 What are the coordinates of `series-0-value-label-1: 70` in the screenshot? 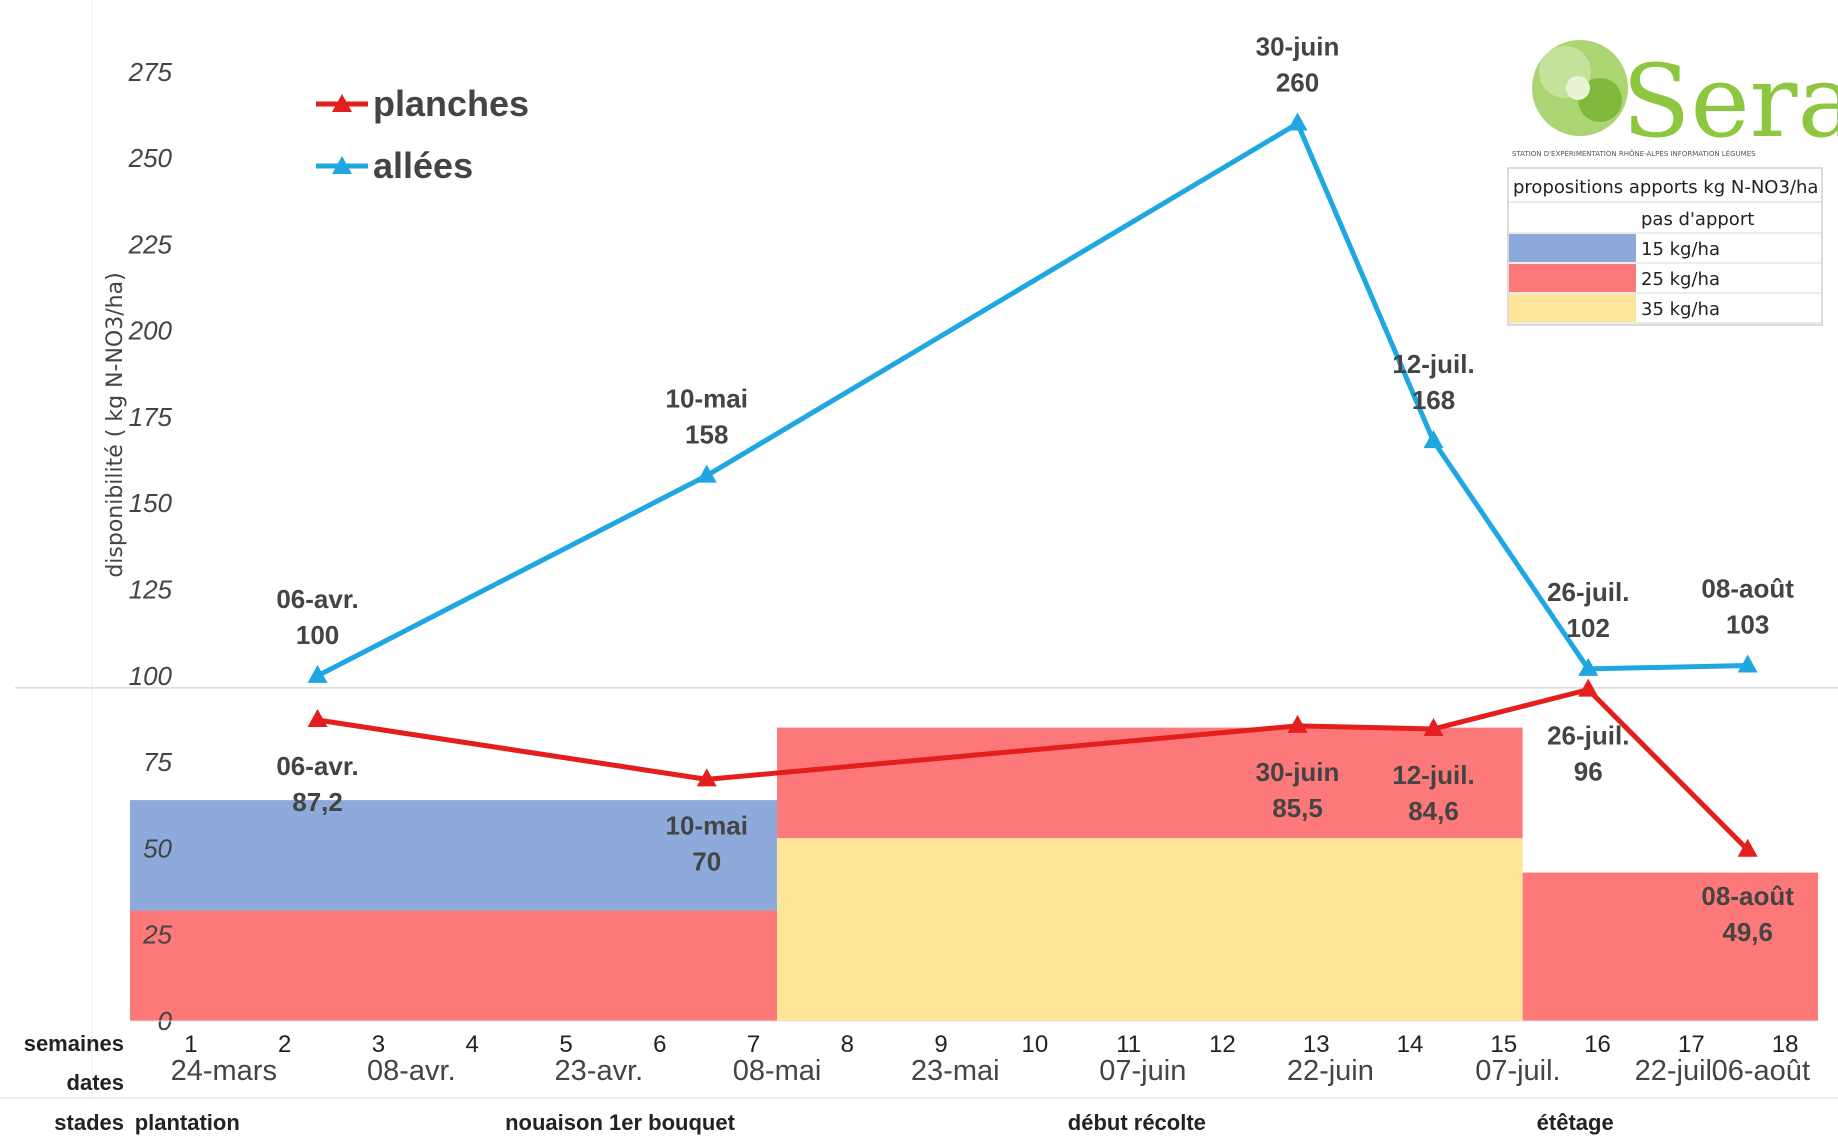 It's located at (706, 861).